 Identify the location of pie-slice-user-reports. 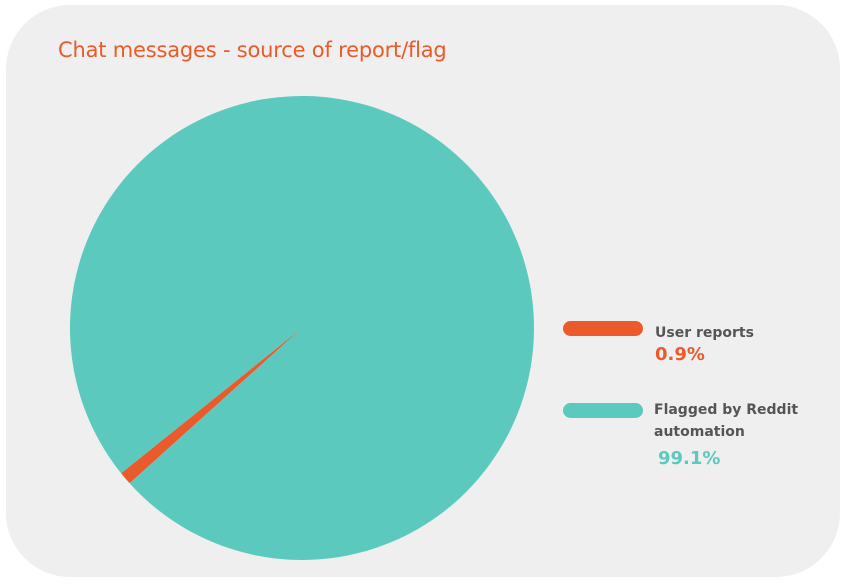
(211, 406).